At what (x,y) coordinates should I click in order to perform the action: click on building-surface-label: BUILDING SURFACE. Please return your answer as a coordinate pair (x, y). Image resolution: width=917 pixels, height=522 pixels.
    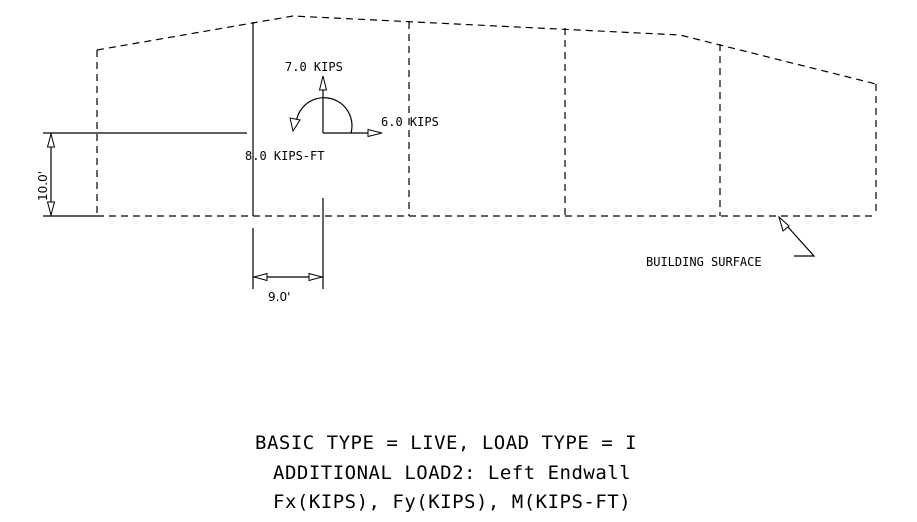
    Looking at the image, I should click on (704, 262).